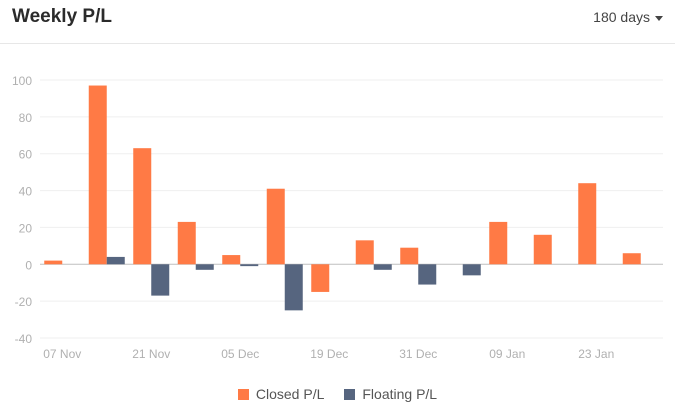 The width and height of the screenshot is (675, 410). Describe the element at coordinates (243, 394) in the screenshot. I see `closed-swatch-icon` at that location.